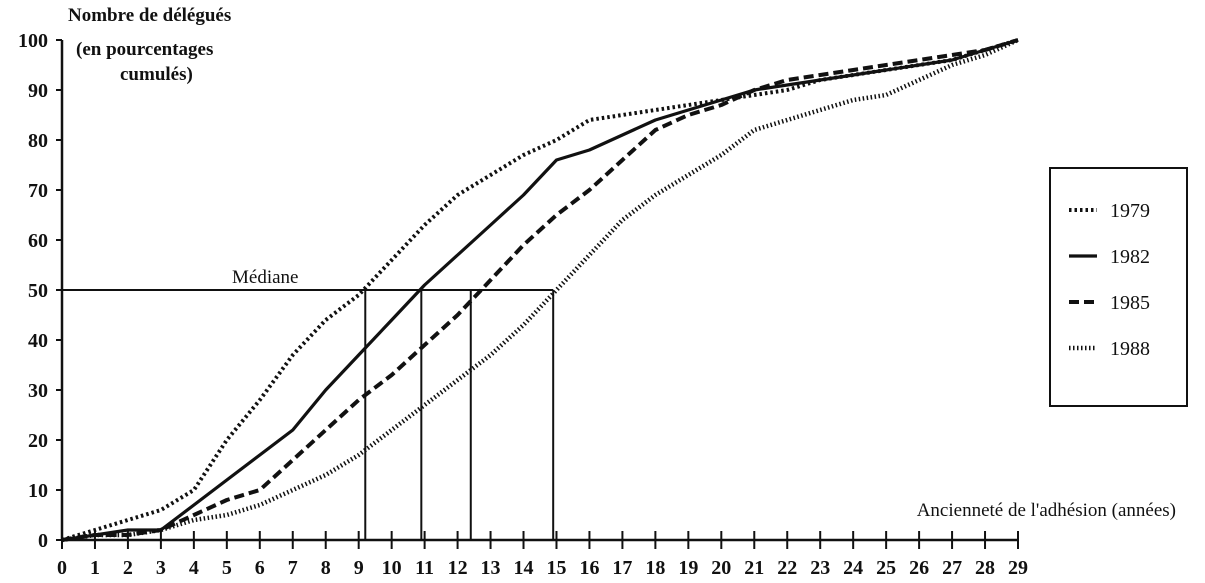 The width and height of the screenshot is (1205, 583). Describe the element at coordinates (95, 568) in the screenshot. I see `x-tick-label: 1` at that location.